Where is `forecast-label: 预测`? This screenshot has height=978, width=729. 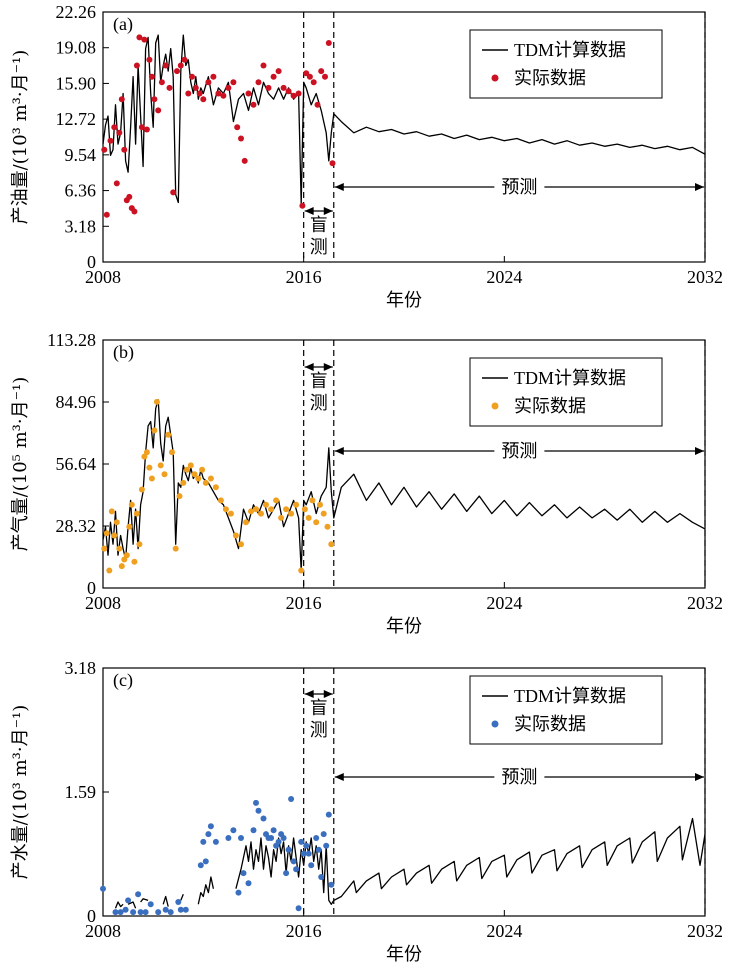
forecast-label: 预测 is located at coordinates (519, 777).